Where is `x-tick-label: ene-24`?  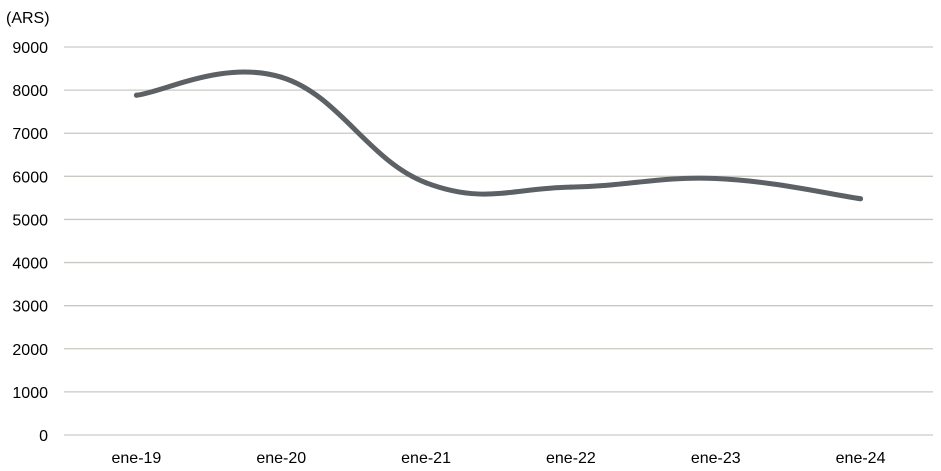 x-tick-label: ene-24 is located at coordinates (861, 458).